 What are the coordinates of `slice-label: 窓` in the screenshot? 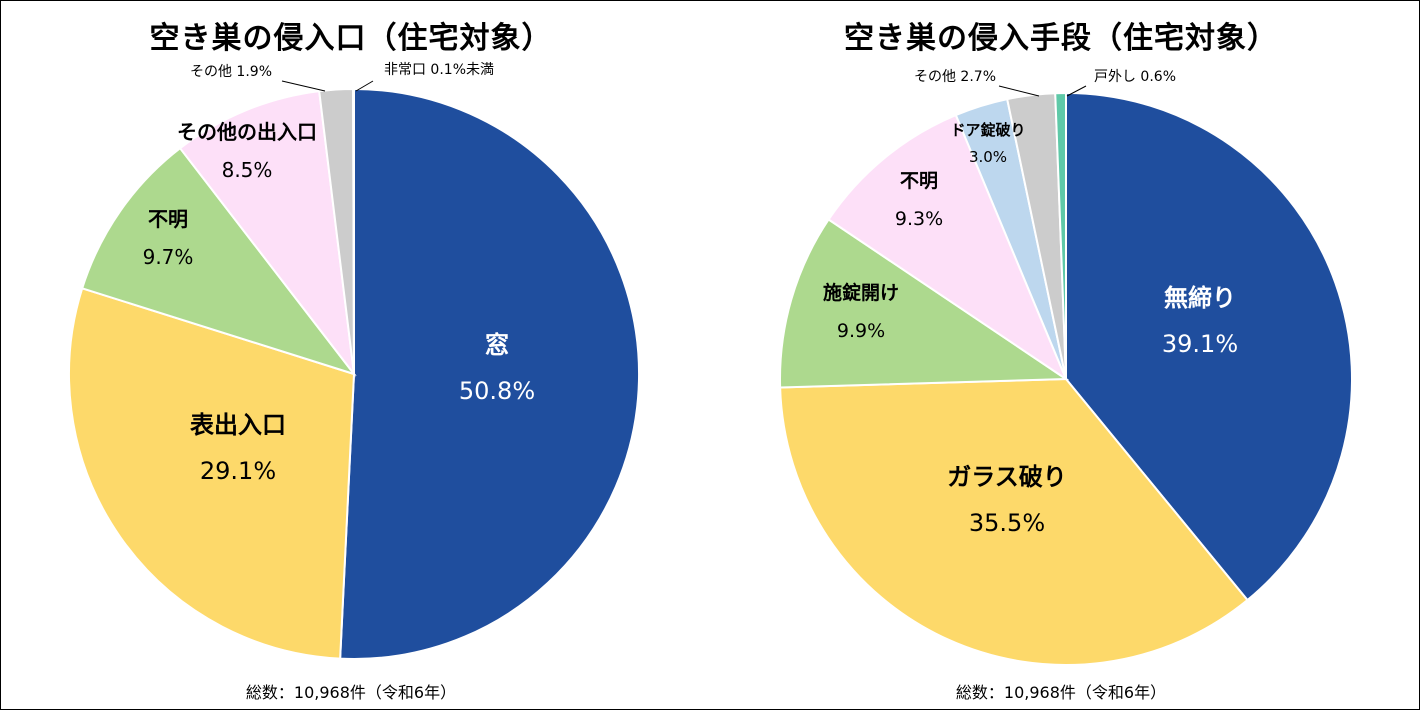 It's located at (497, 345).